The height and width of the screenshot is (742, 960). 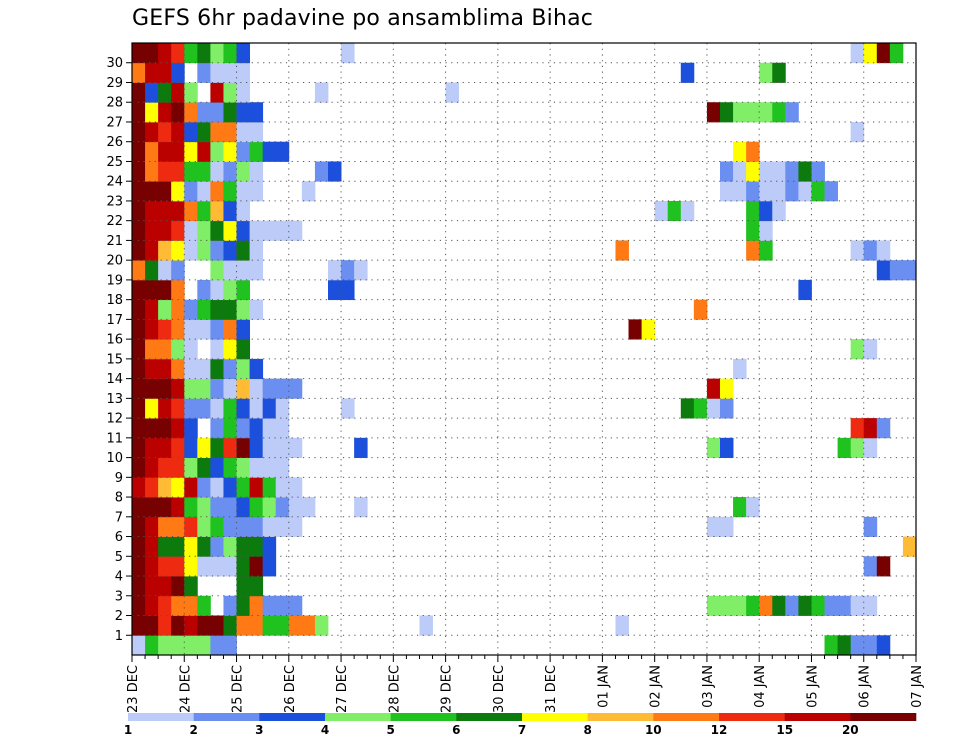 What do you see at coordinates (499, 689) in the screenshot?
I see `x-tick-label: 30 DEC` at bounding box center [499, 689].